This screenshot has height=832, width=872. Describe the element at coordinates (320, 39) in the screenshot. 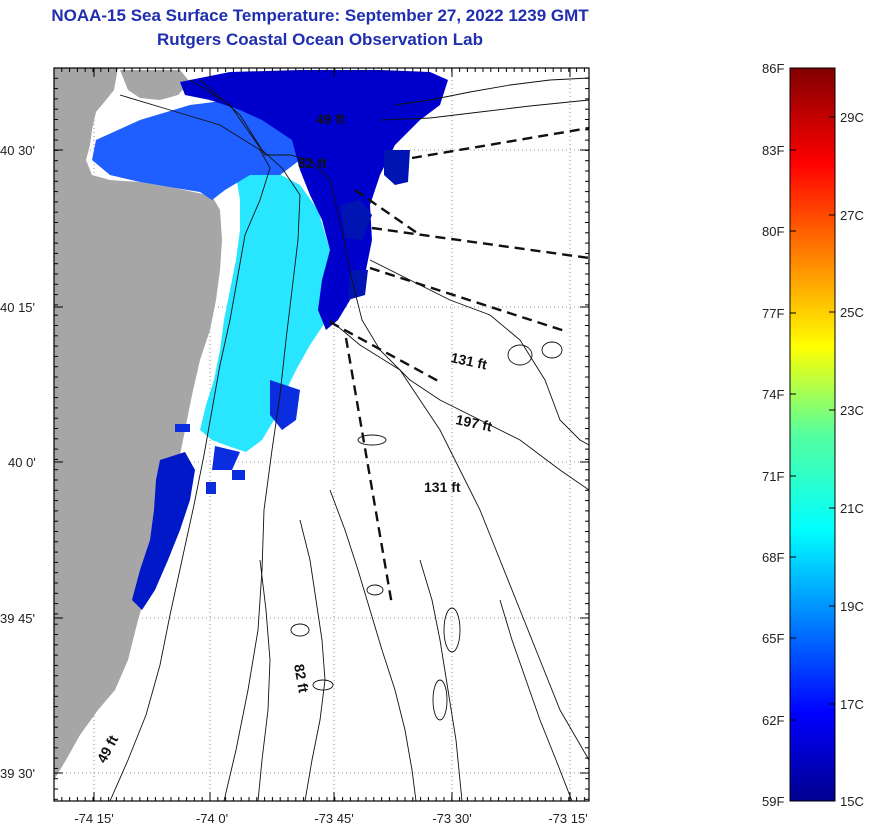

I see `map-subtitle: Rutgers Coastal Ocean Observation Lab` at that location.